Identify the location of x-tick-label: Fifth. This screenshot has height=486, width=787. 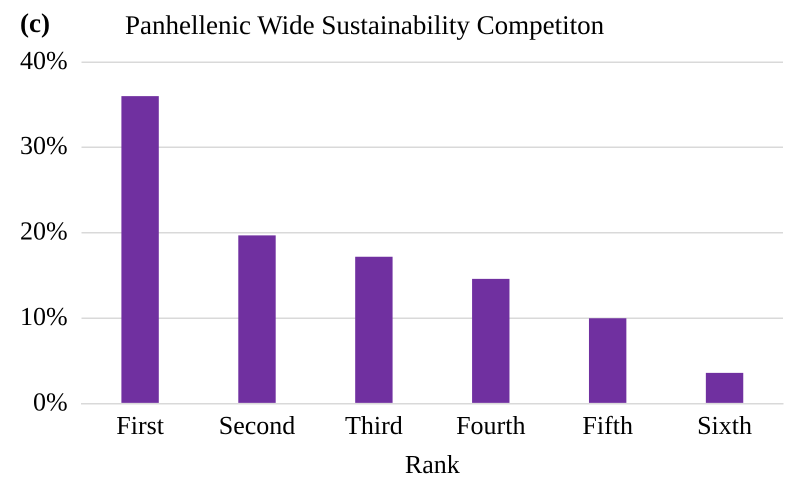
(607, 425).